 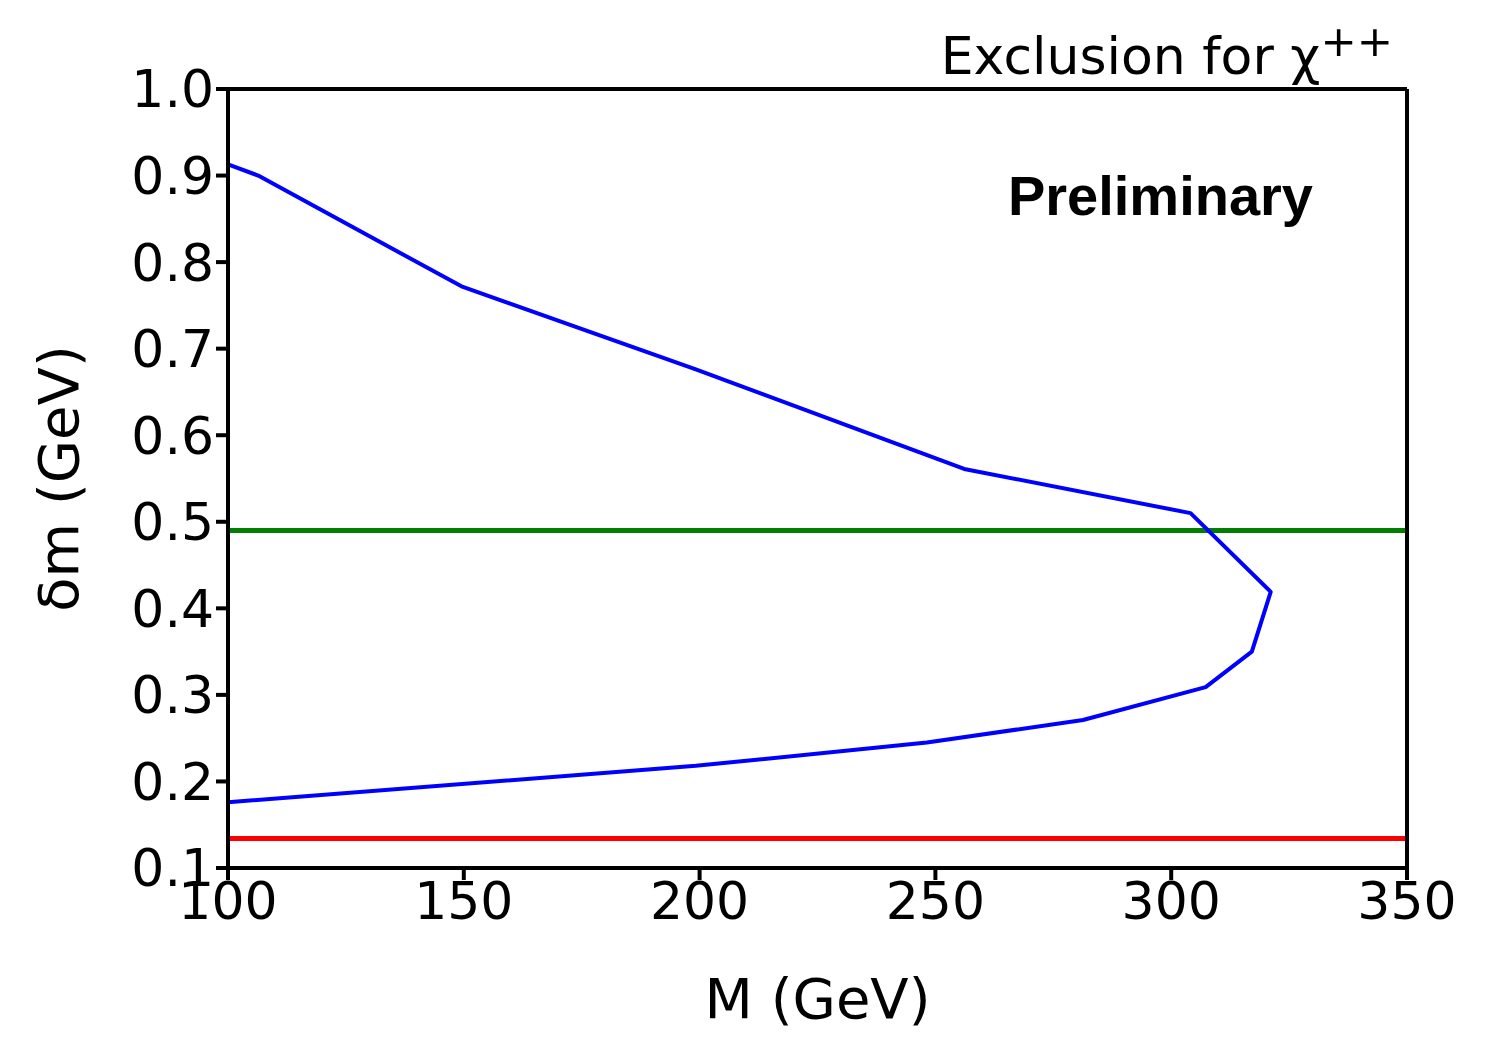 What do you see at coordinates (172, 608) in the screenshot?
I see `y-tick-label: 0.4` at bounding box center [172, 608].